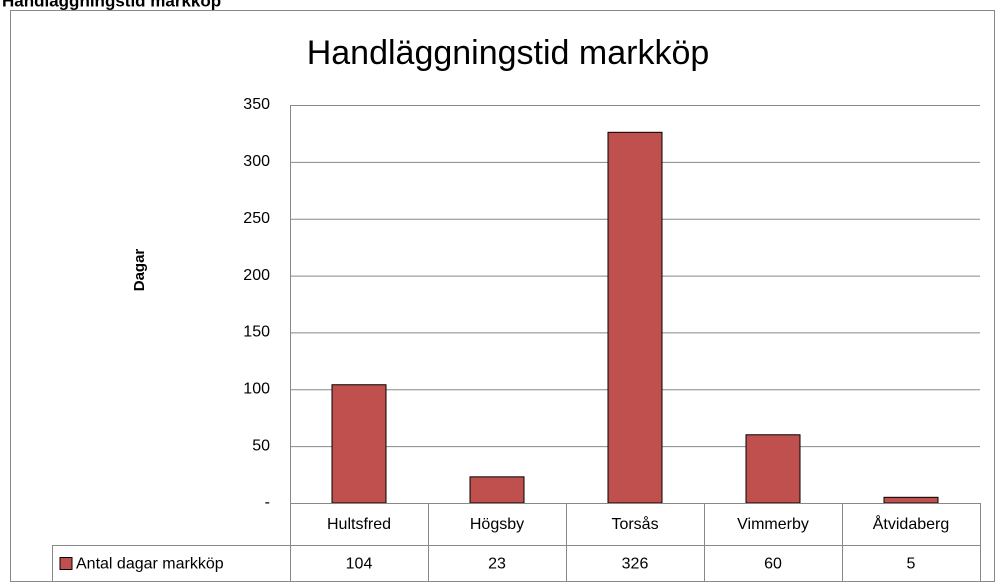  What do you see at coordinates (256, 389) in the screenshot?
I see `y-tick-label: 100` at bounding box center [256, 389].